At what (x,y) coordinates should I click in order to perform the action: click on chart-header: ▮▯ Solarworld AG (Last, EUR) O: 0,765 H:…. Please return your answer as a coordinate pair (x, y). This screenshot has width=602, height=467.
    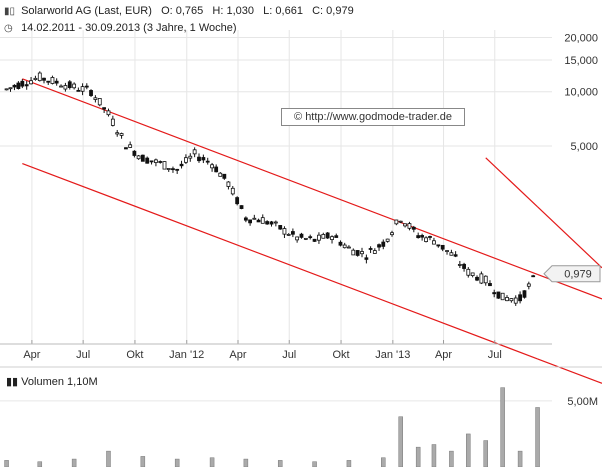
    Looking at the image, I should click on (179, 11).